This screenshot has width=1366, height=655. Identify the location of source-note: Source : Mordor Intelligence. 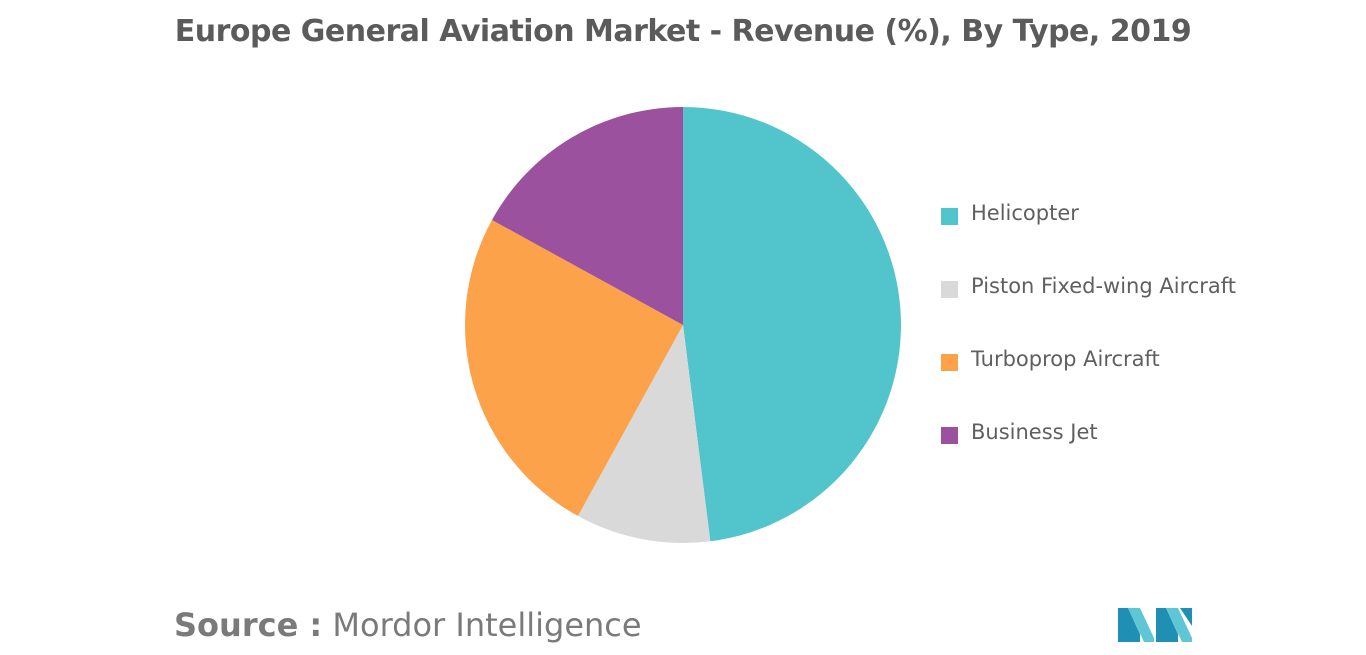
(408, 625).